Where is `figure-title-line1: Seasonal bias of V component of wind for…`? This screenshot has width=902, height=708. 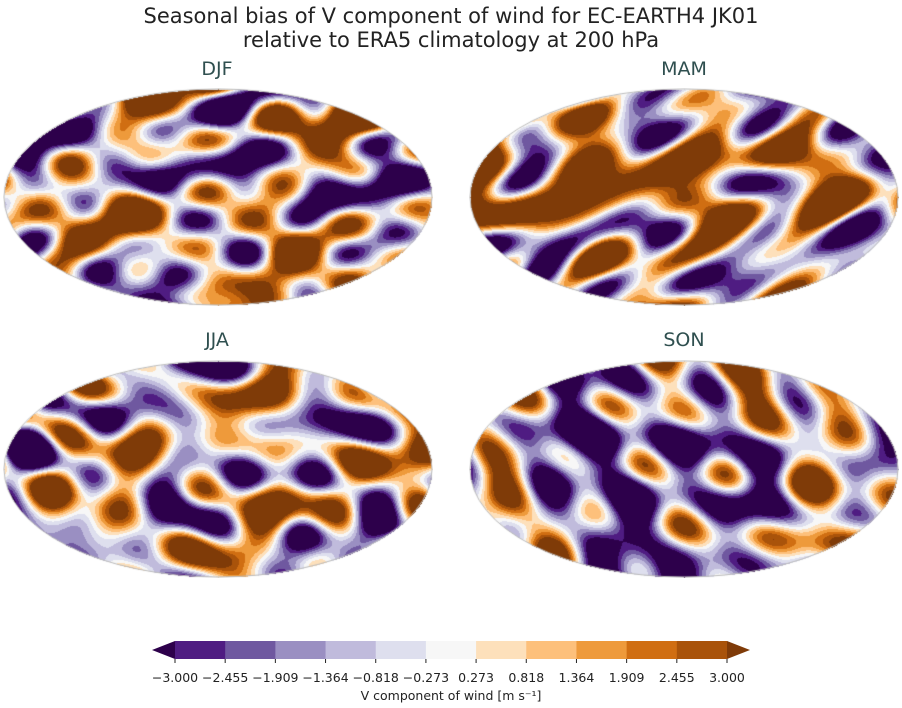 figure-title-line1: Seasonal bias of V component of wind for… is located at coordinates (451, 16).